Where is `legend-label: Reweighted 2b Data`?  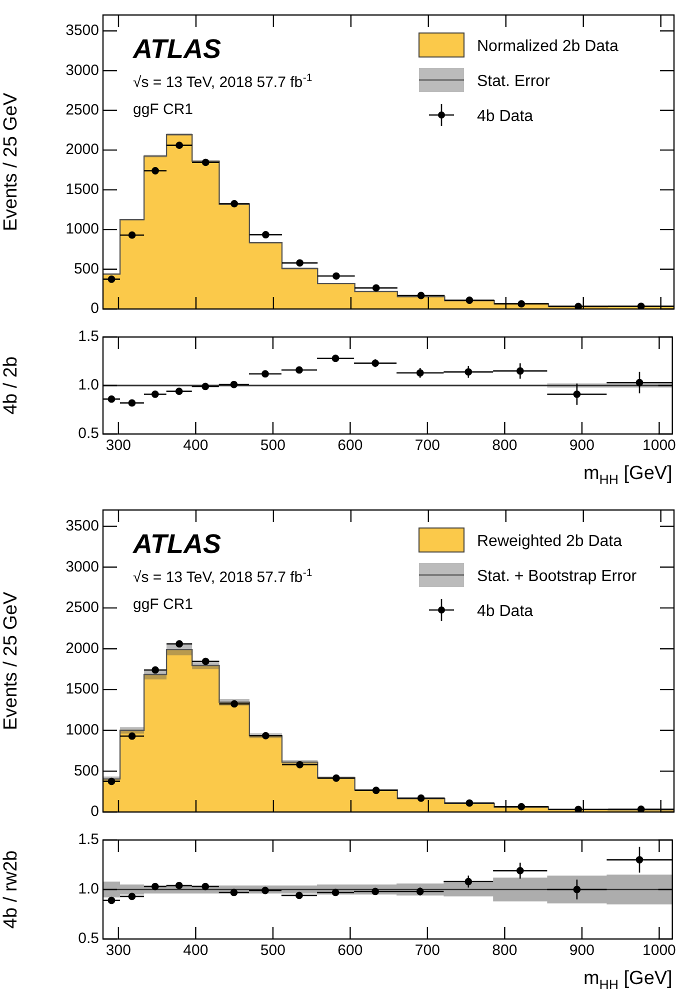 legend-label: Reweighted 2b Data is located at coordinates (549, 541).